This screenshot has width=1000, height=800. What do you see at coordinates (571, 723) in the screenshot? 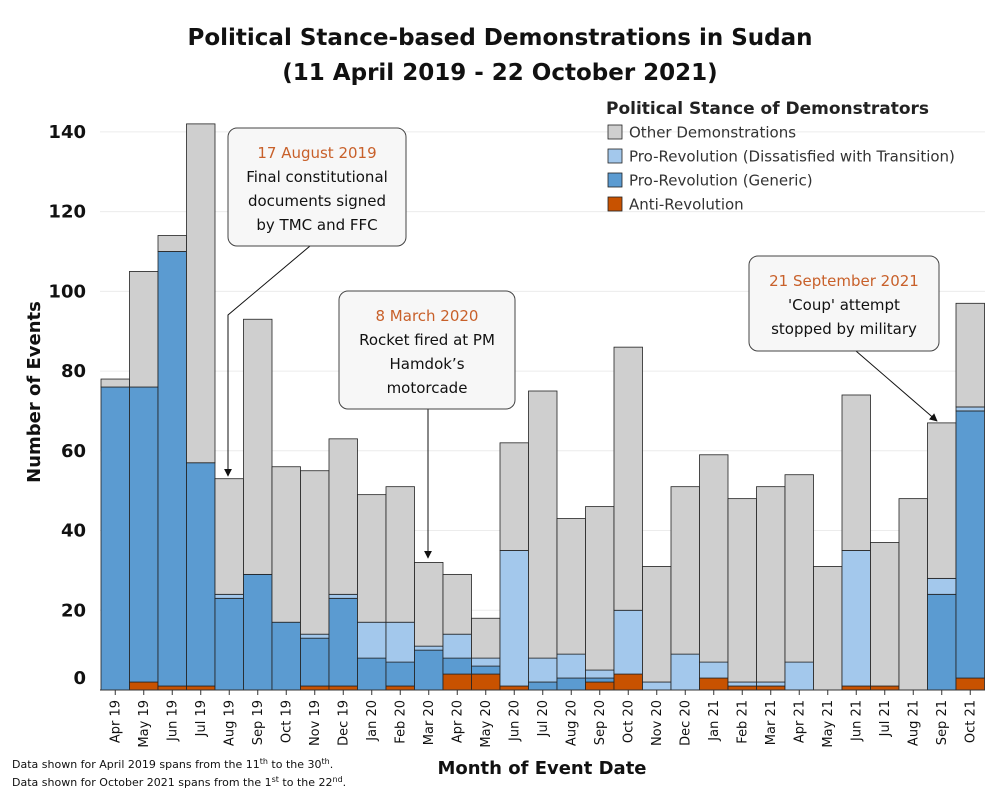
I see `x-tick-label: Aug 20` at bounding box center [571, 723].